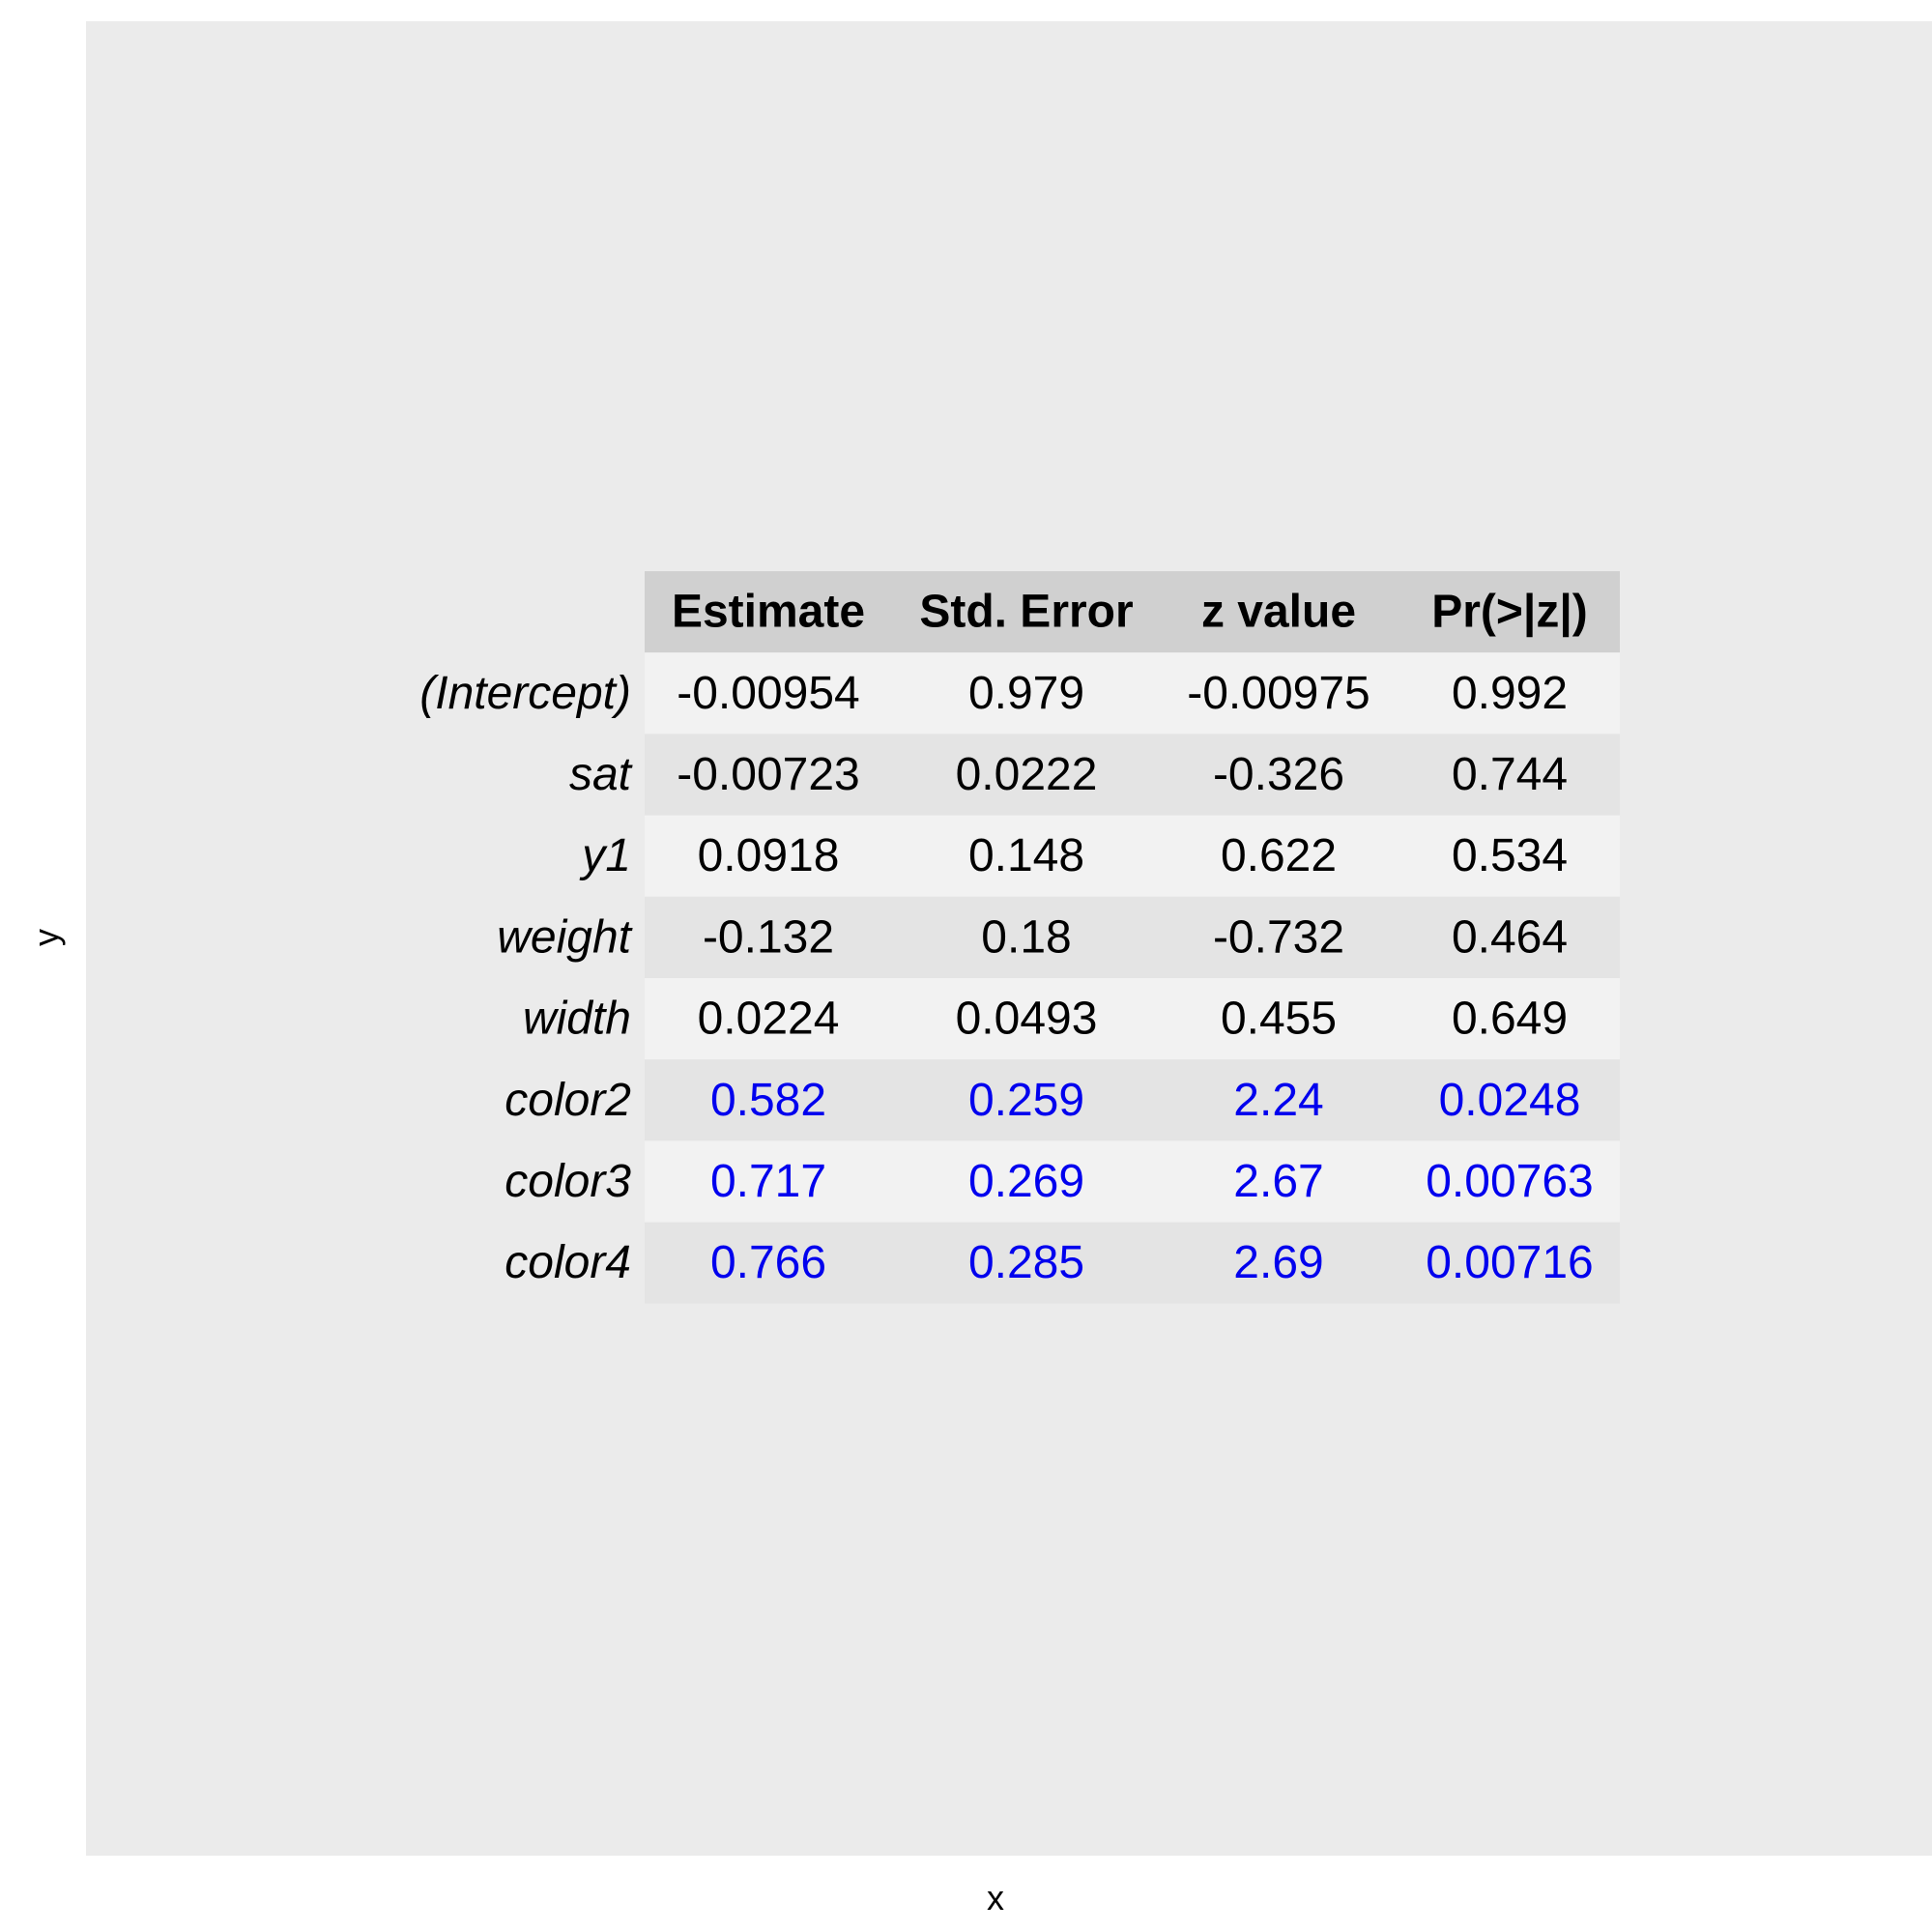 Image resolution: width=1932 pixels, height=1932 pixels. What do you see at coordinates (568, 1181) in the screenshot?
I see `row-label: color3` at bounding box center [568, 1181].